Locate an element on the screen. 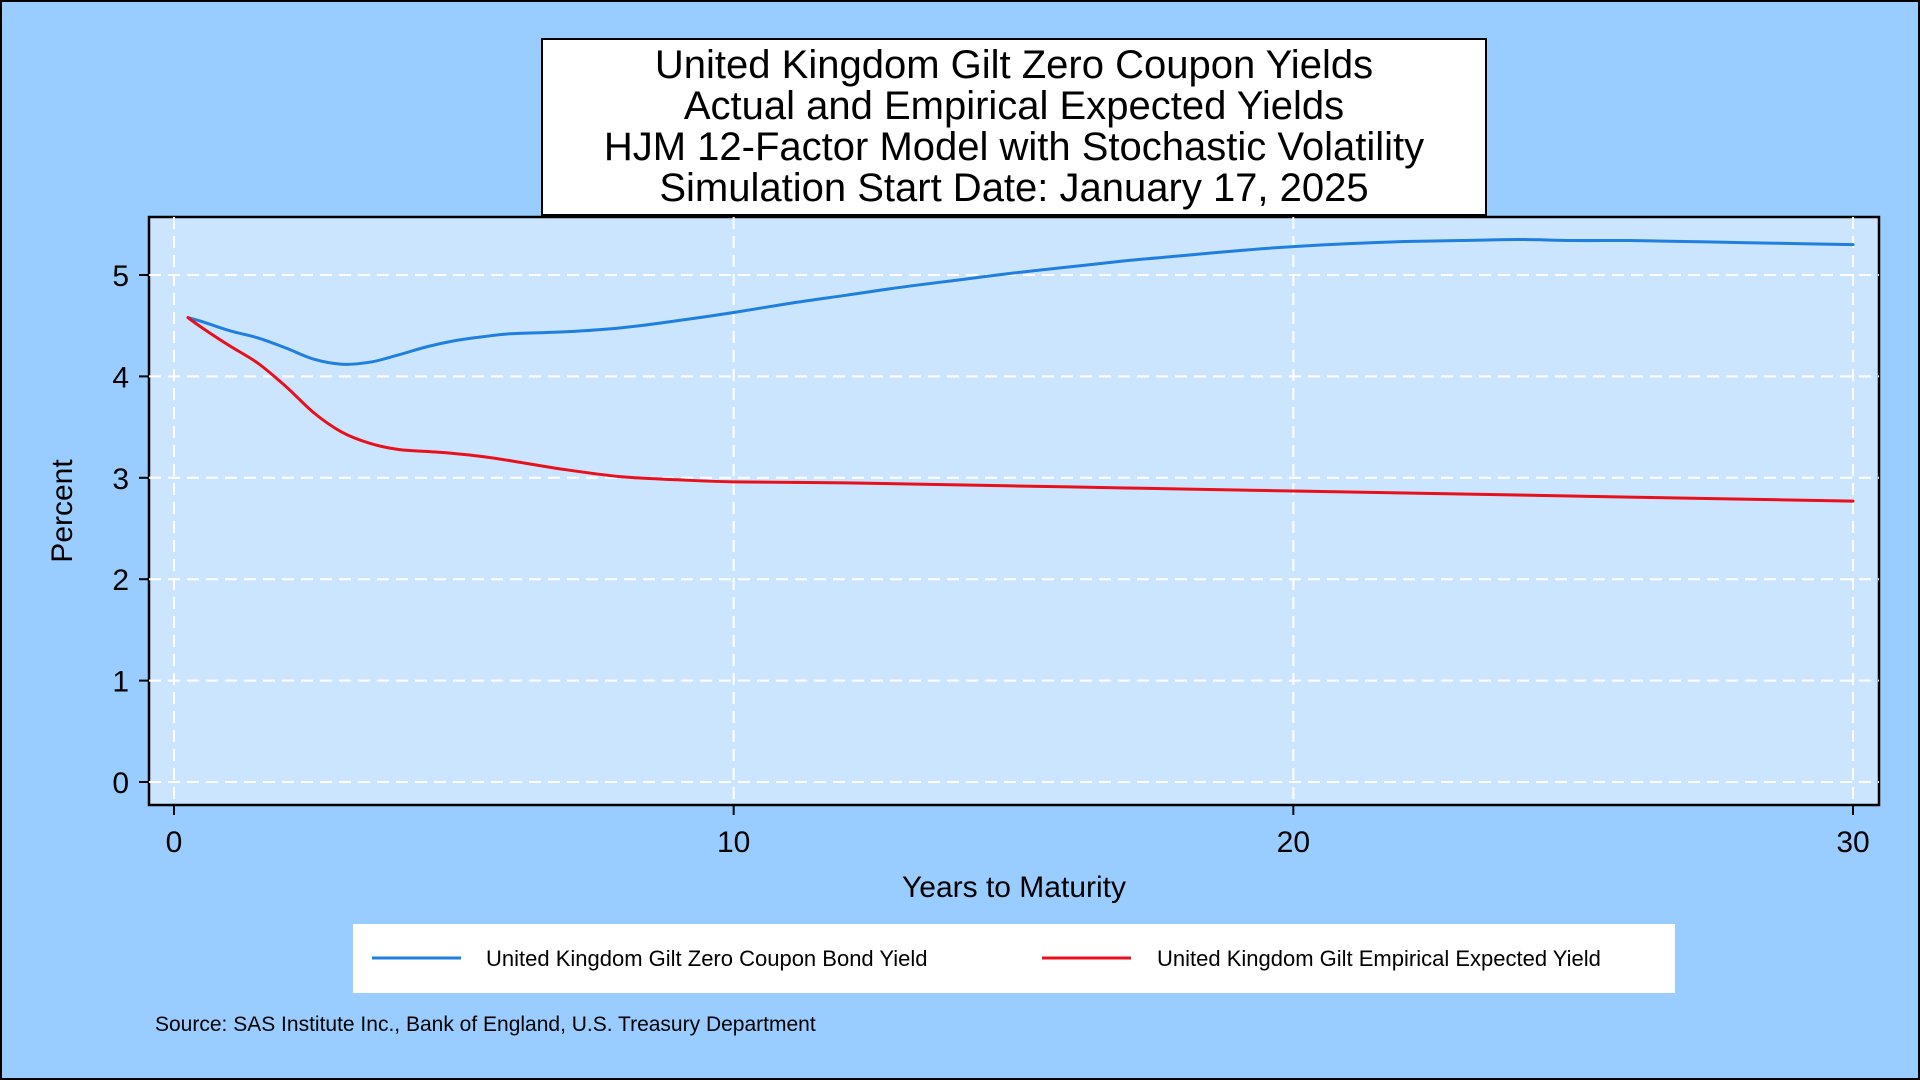 The width and height of the screenshot is (1920, 1080). x-tick-label-30: 30 is located at coordinates (1852, 842).